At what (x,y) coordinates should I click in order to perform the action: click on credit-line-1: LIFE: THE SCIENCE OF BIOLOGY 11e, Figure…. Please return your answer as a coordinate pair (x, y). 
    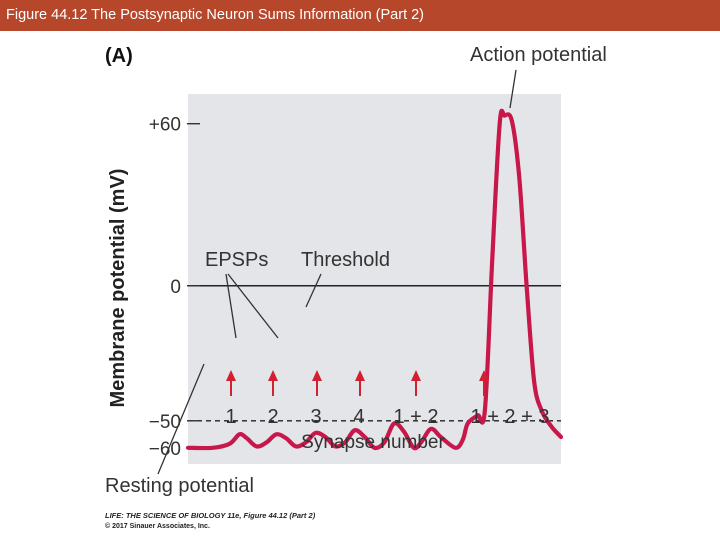
    Looking at the image, I should click on (210, 515).